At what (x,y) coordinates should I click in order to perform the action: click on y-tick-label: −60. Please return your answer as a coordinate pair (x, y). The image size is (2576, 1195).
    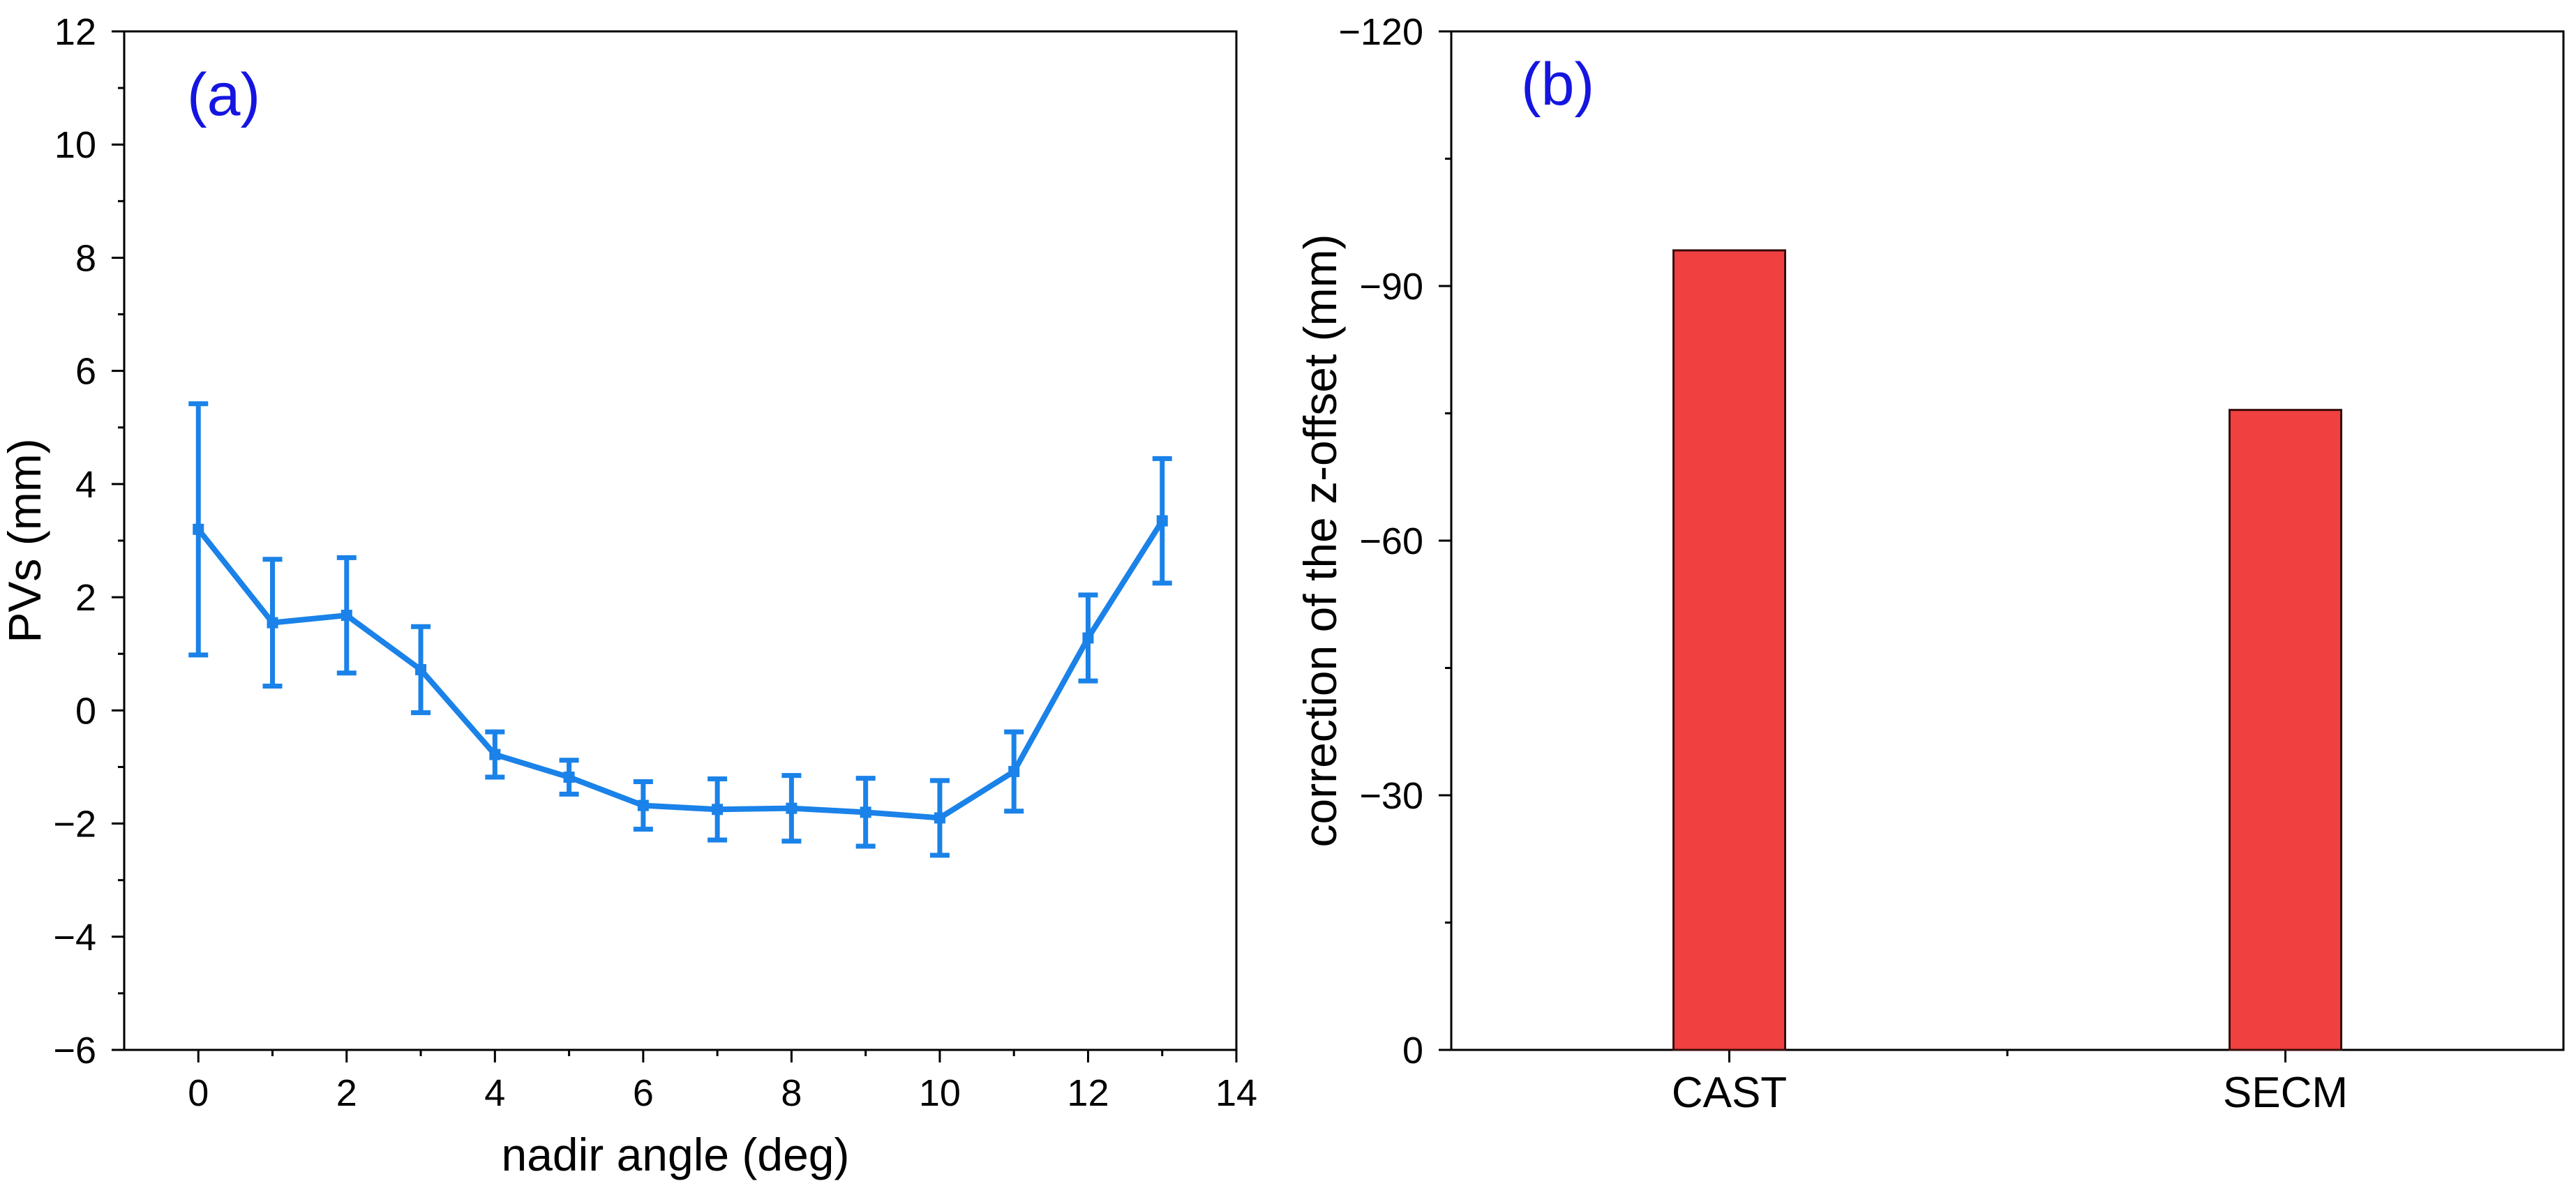
    Looking at the image, I should click on (1391, 541).